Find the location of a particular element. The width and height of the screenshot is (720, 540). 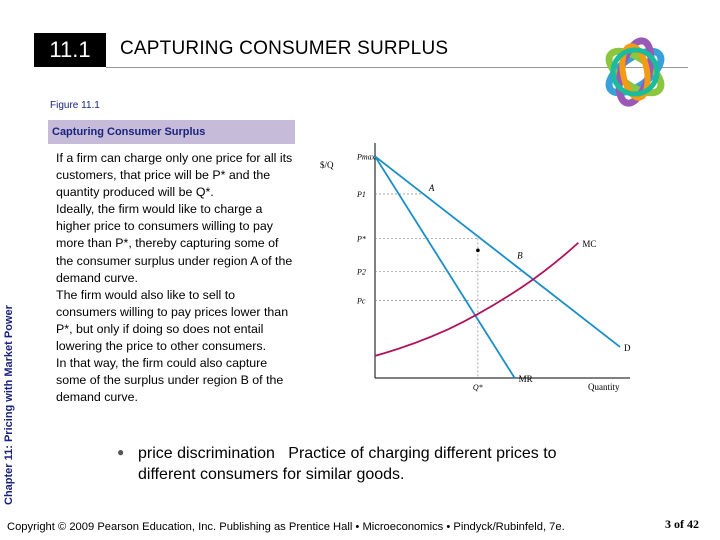

chapter-side-label: Chapter 11: Pricing with Market Power is located at coordinates (9, 405).